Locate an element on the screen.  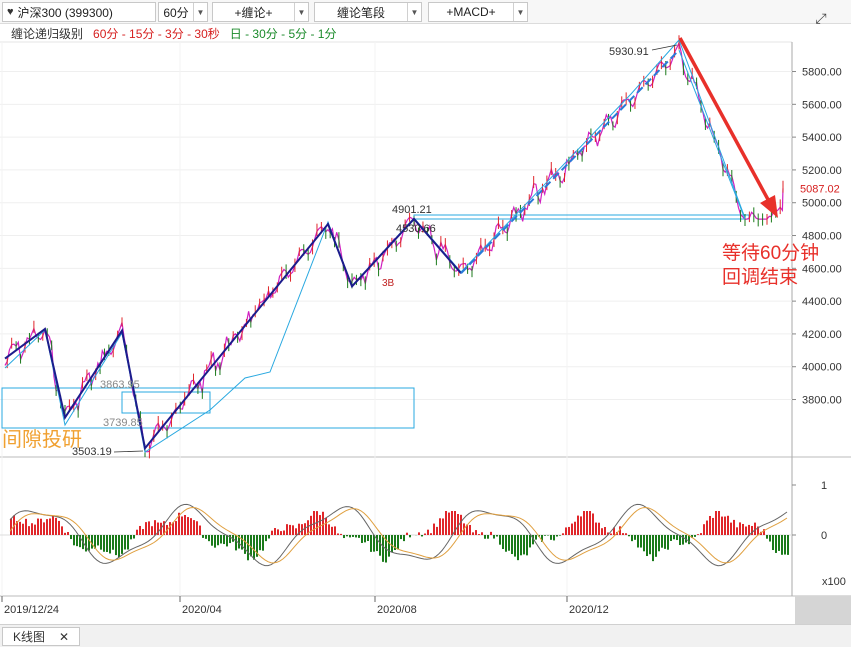
symbol-selector: ♥ 沪深300 (399300) is located at coordinates (79, 12).